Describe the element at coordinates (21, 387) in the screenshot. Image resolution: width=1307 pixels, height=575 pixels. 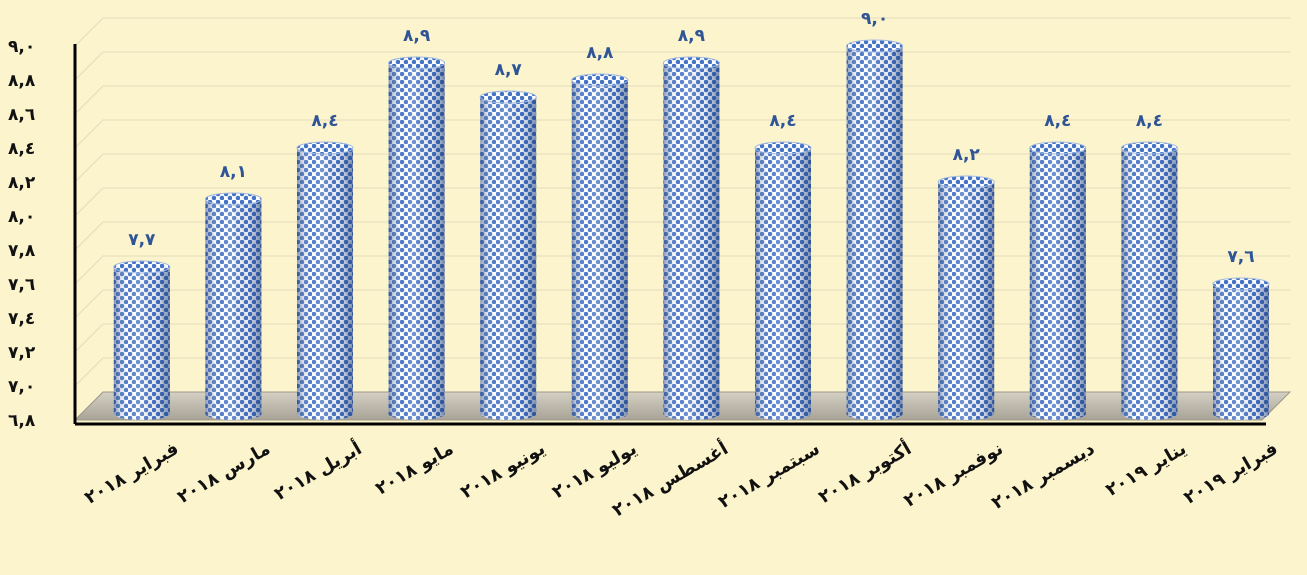
I see `y-tick-label: ٧,٠` at that location.